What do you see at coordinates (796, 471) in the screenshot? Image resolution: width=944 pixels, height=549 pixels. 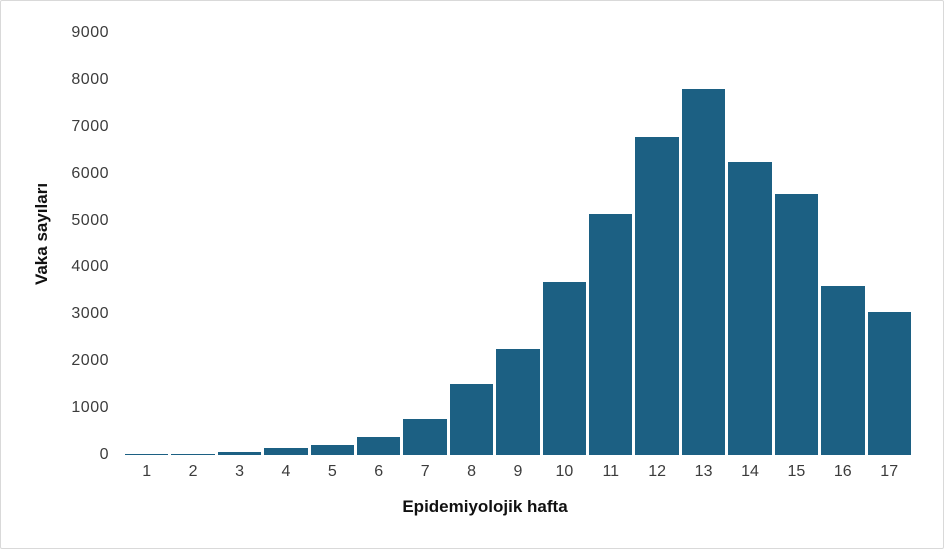 I see `x-tick-label: 15` at bounding box center [796, 471].